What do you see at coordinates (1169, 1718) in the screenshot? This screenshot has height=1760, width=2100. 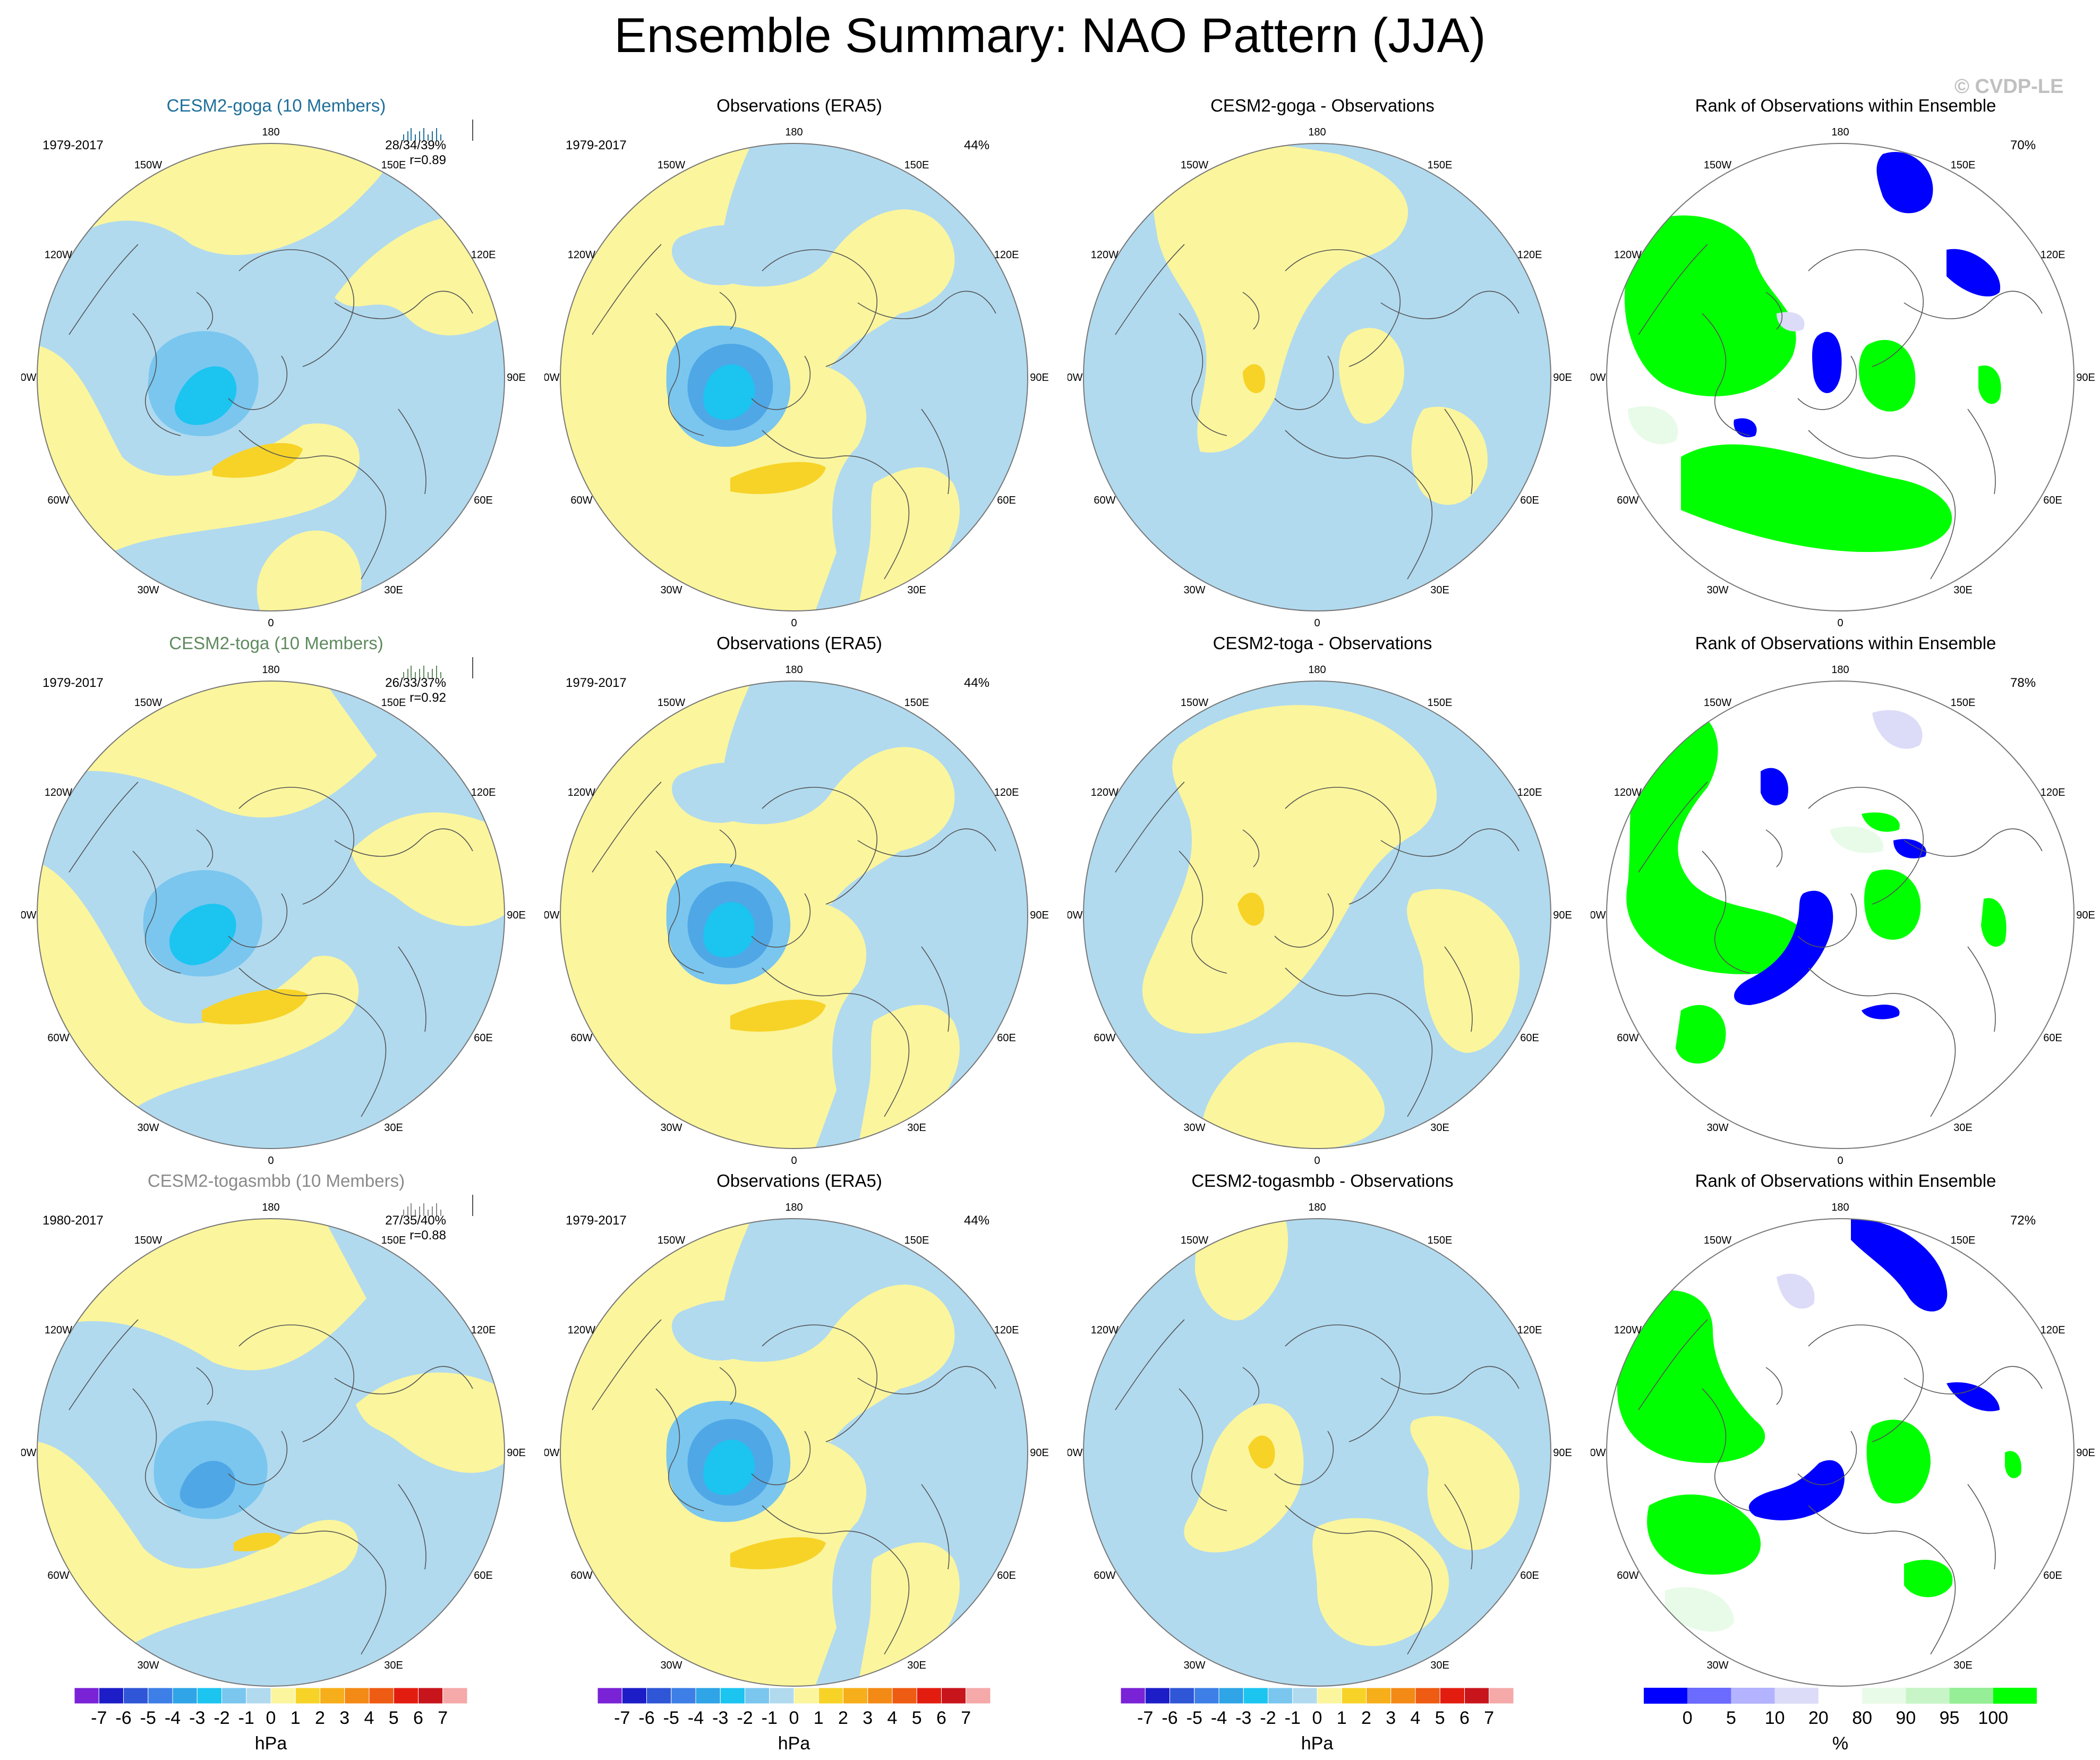 I see `colorbar-label: -6` at bounding box center [1169, 1718].